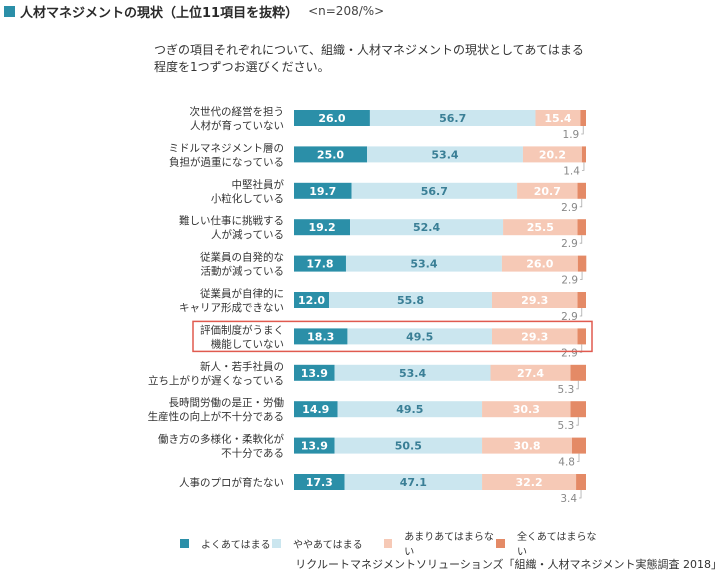 This screenshot has width=728, height=580. I want to click on legend-item: ややあてはまる, so click(328, 543).